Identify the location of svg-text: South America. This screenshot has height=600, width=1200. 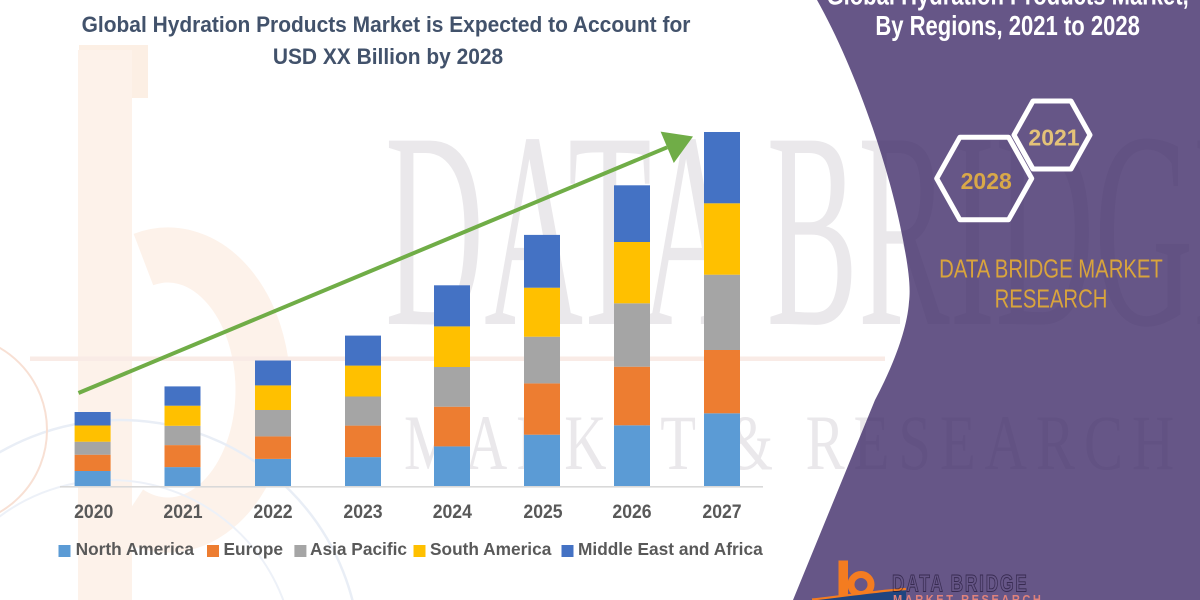
(491, 549).